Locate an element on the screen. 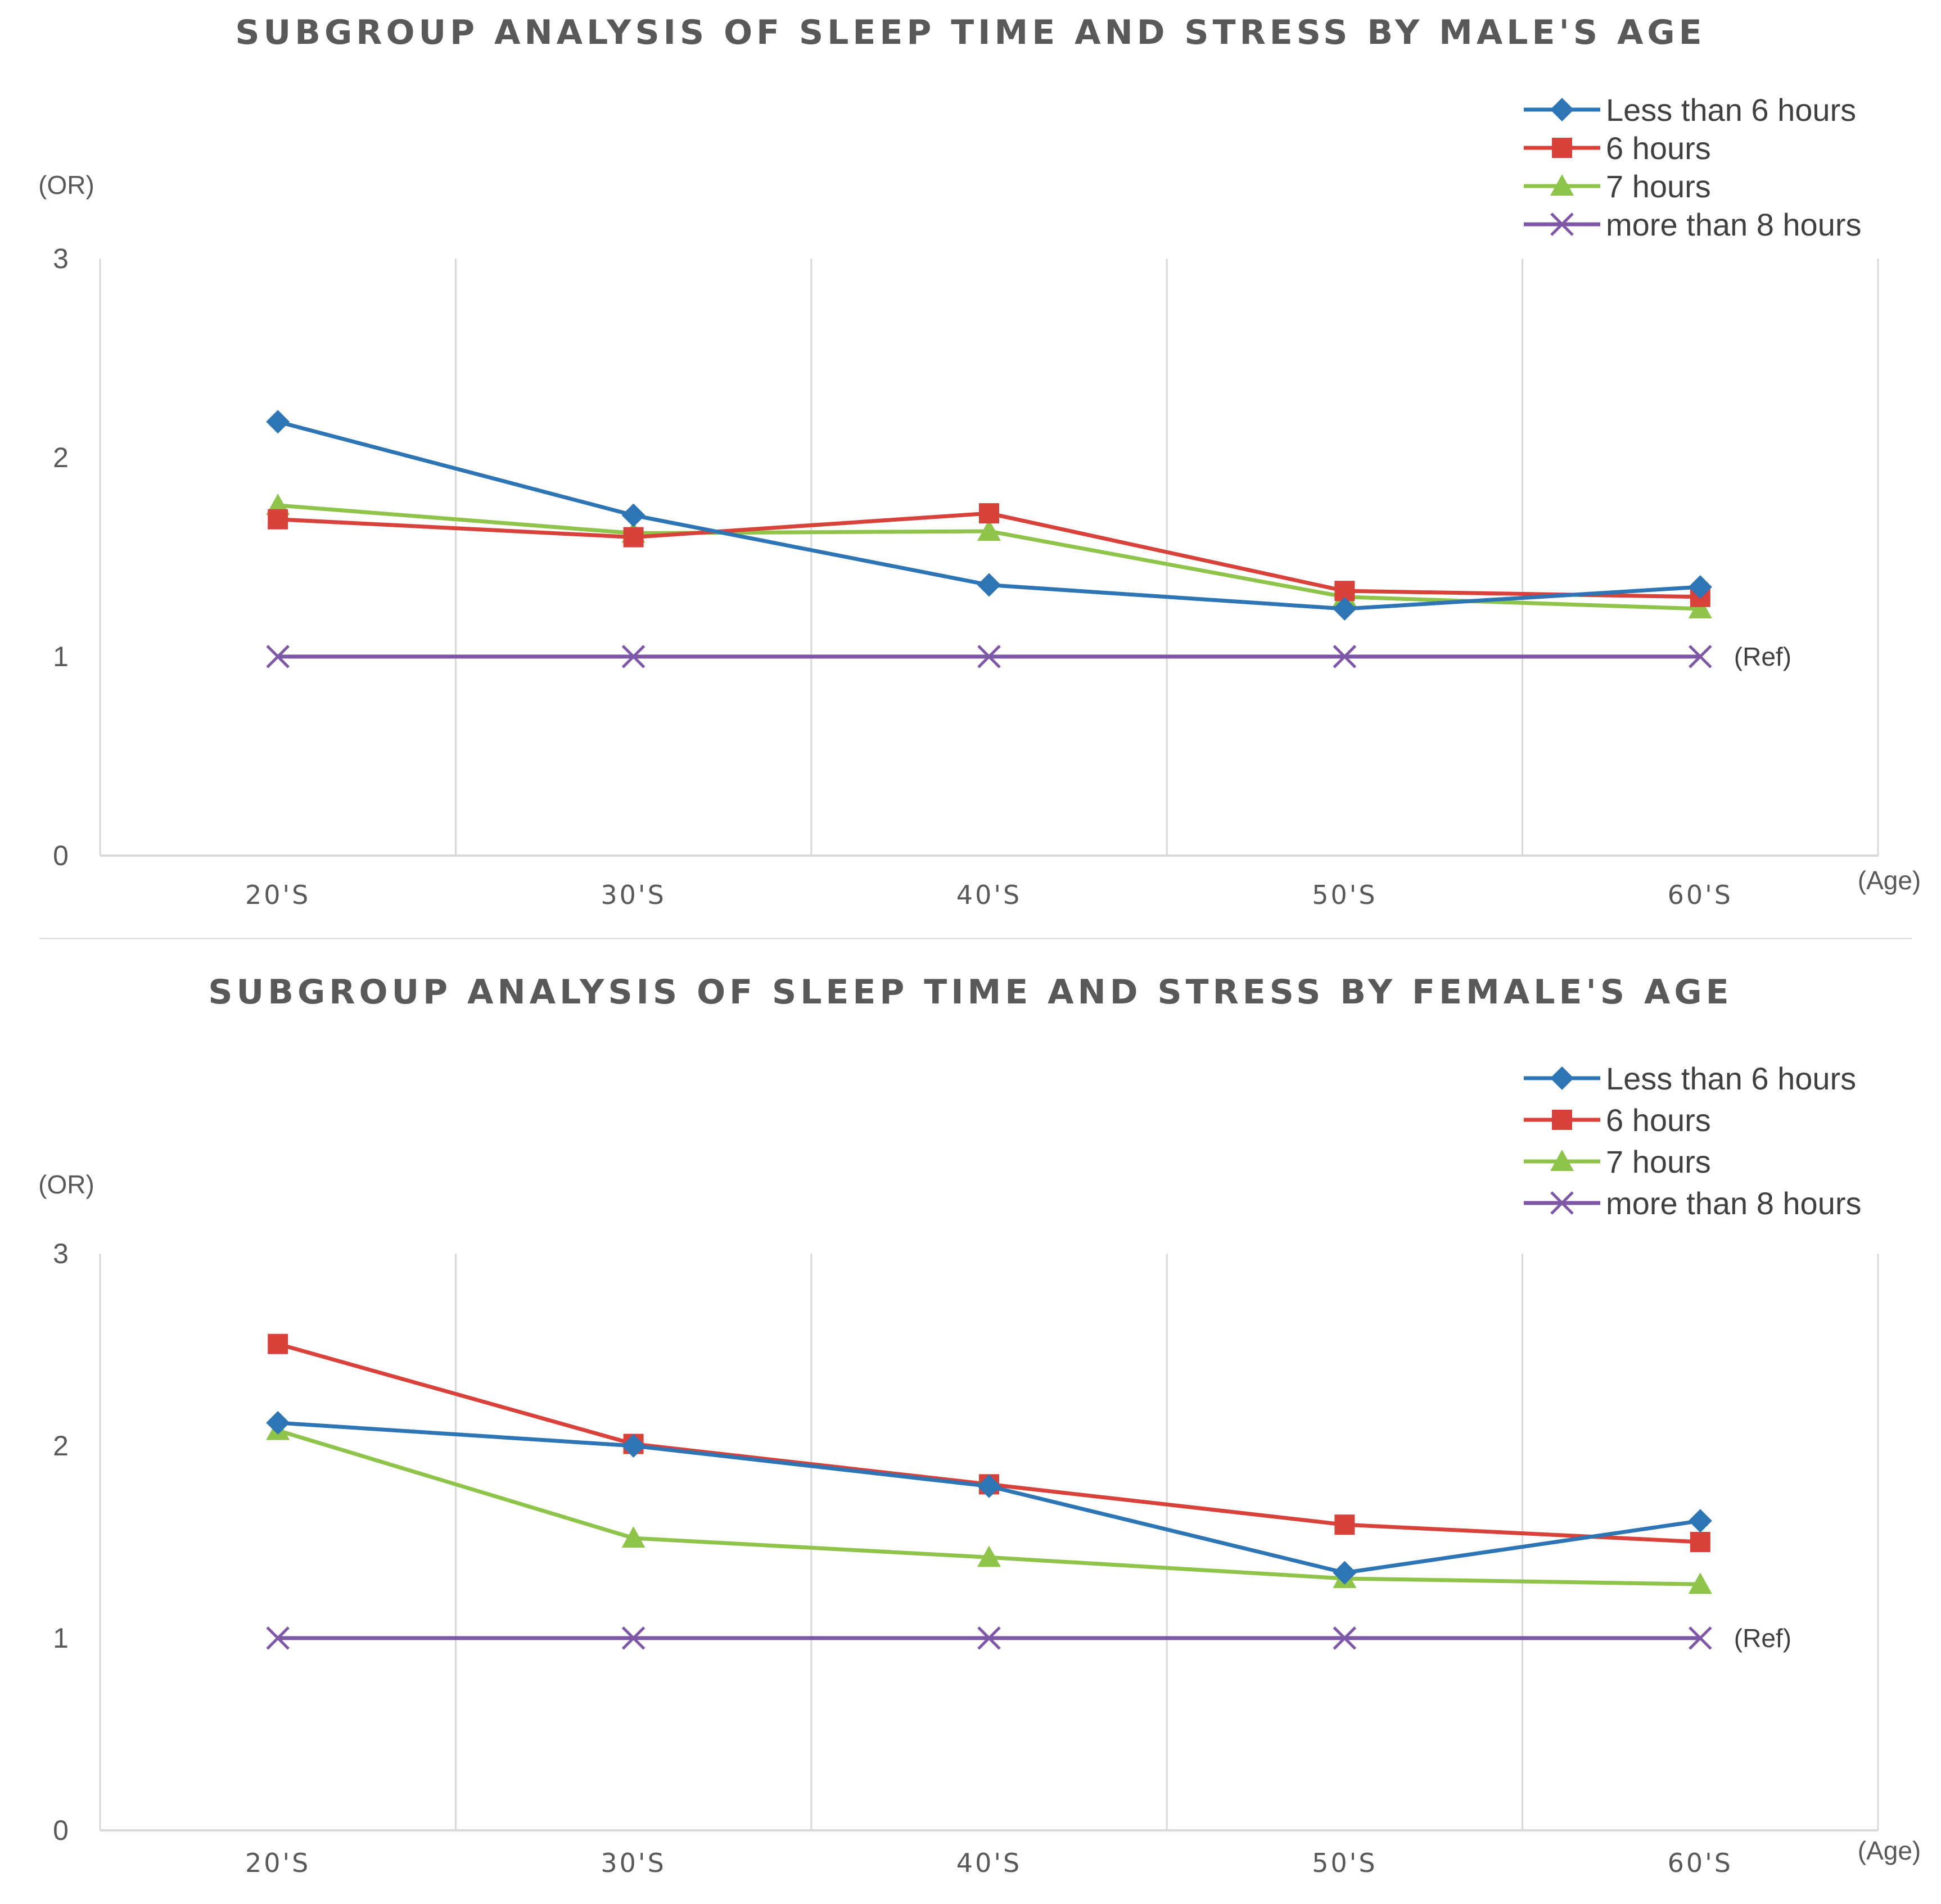 This screenshot has width=1941, height=1904. series-seven is located at coordinates (989, 1506).